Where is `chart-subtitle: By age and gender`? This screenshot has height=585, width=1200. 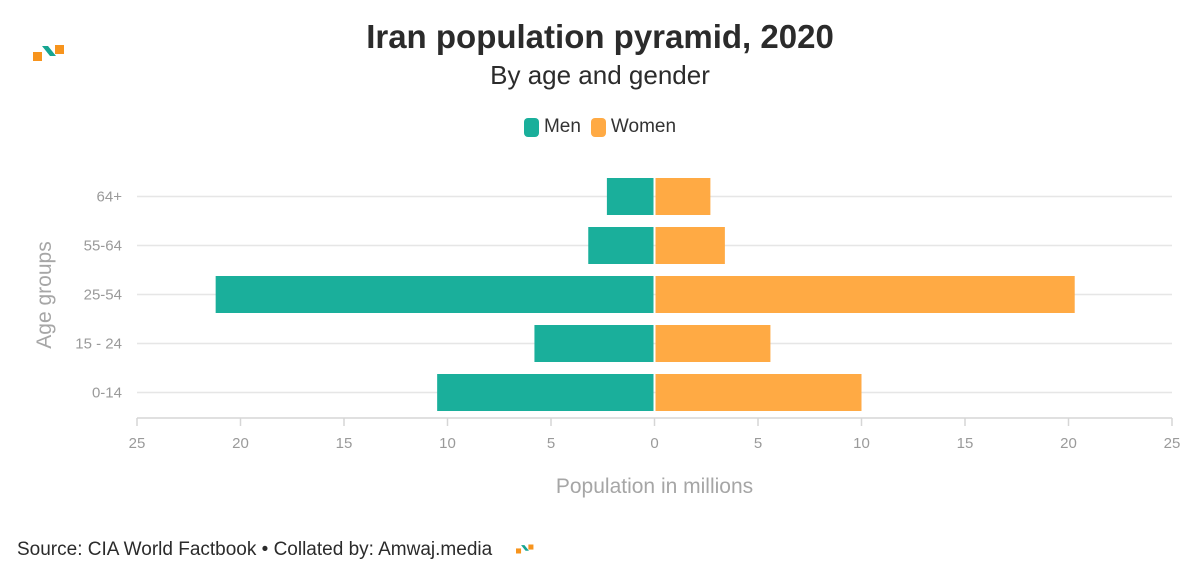
chart-subtitle: By age and gender is located at coordinates (600, 75).